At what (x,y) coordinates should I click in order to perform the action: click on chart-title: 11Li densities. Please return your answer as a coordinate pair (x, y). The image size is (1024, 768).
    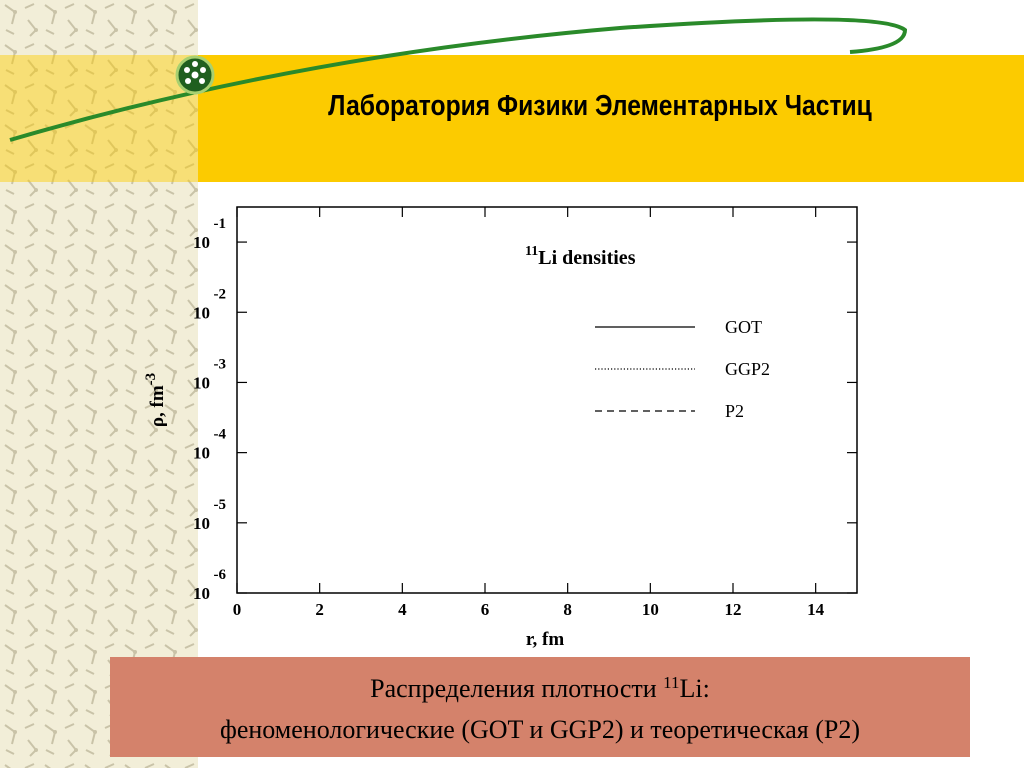
    Looking at the image, I should click on (580, 256).